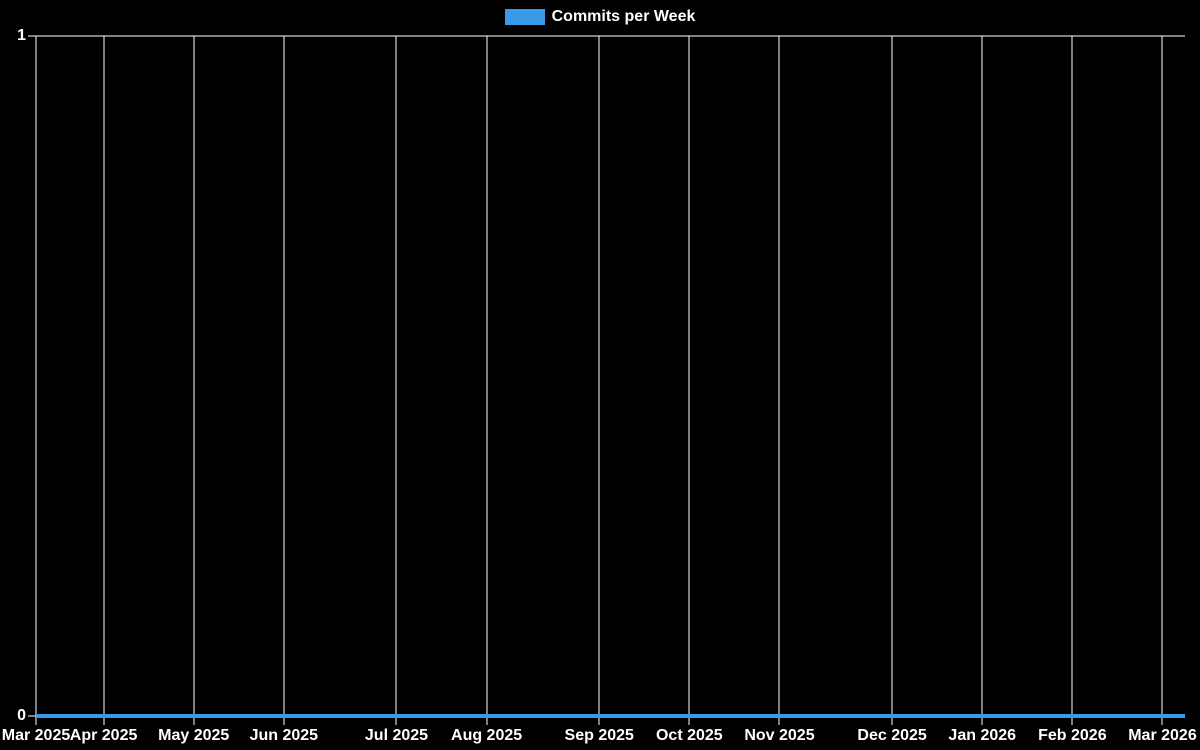 The height and width of the screenshot is (750, 1200). I want to click on x-tick-label: Dec 2025, so click(892, 735).